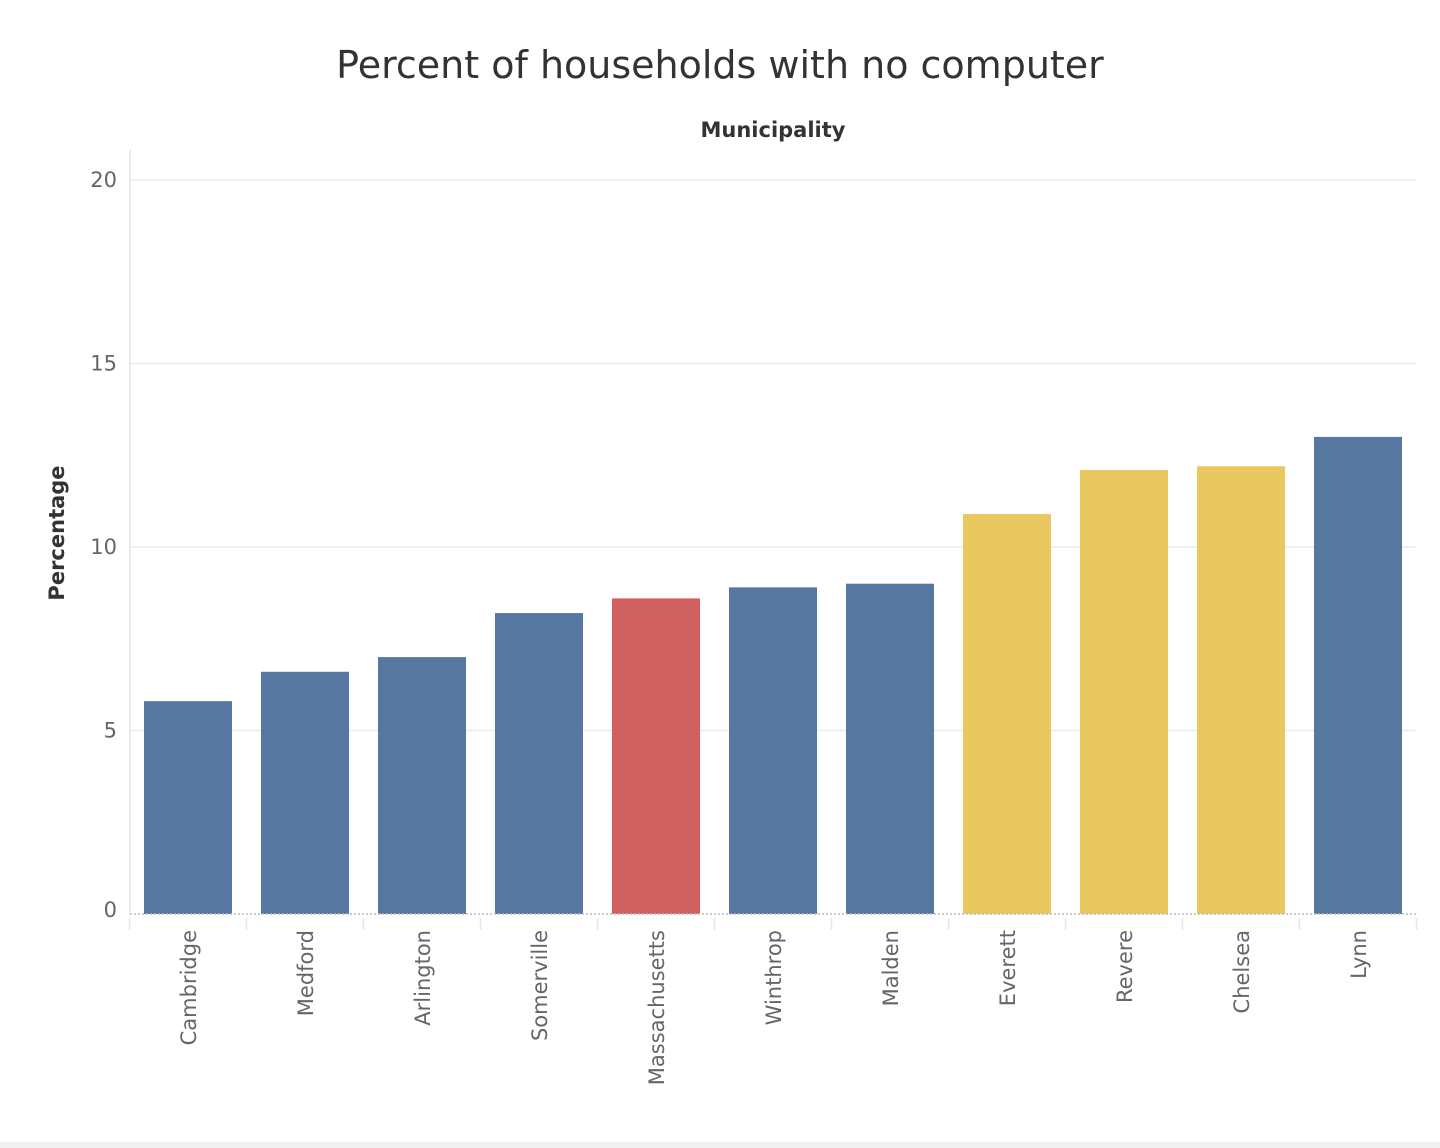 This screenshot has width=1440, height=1148. I want to click on bar-arlington, so click(422, 785).